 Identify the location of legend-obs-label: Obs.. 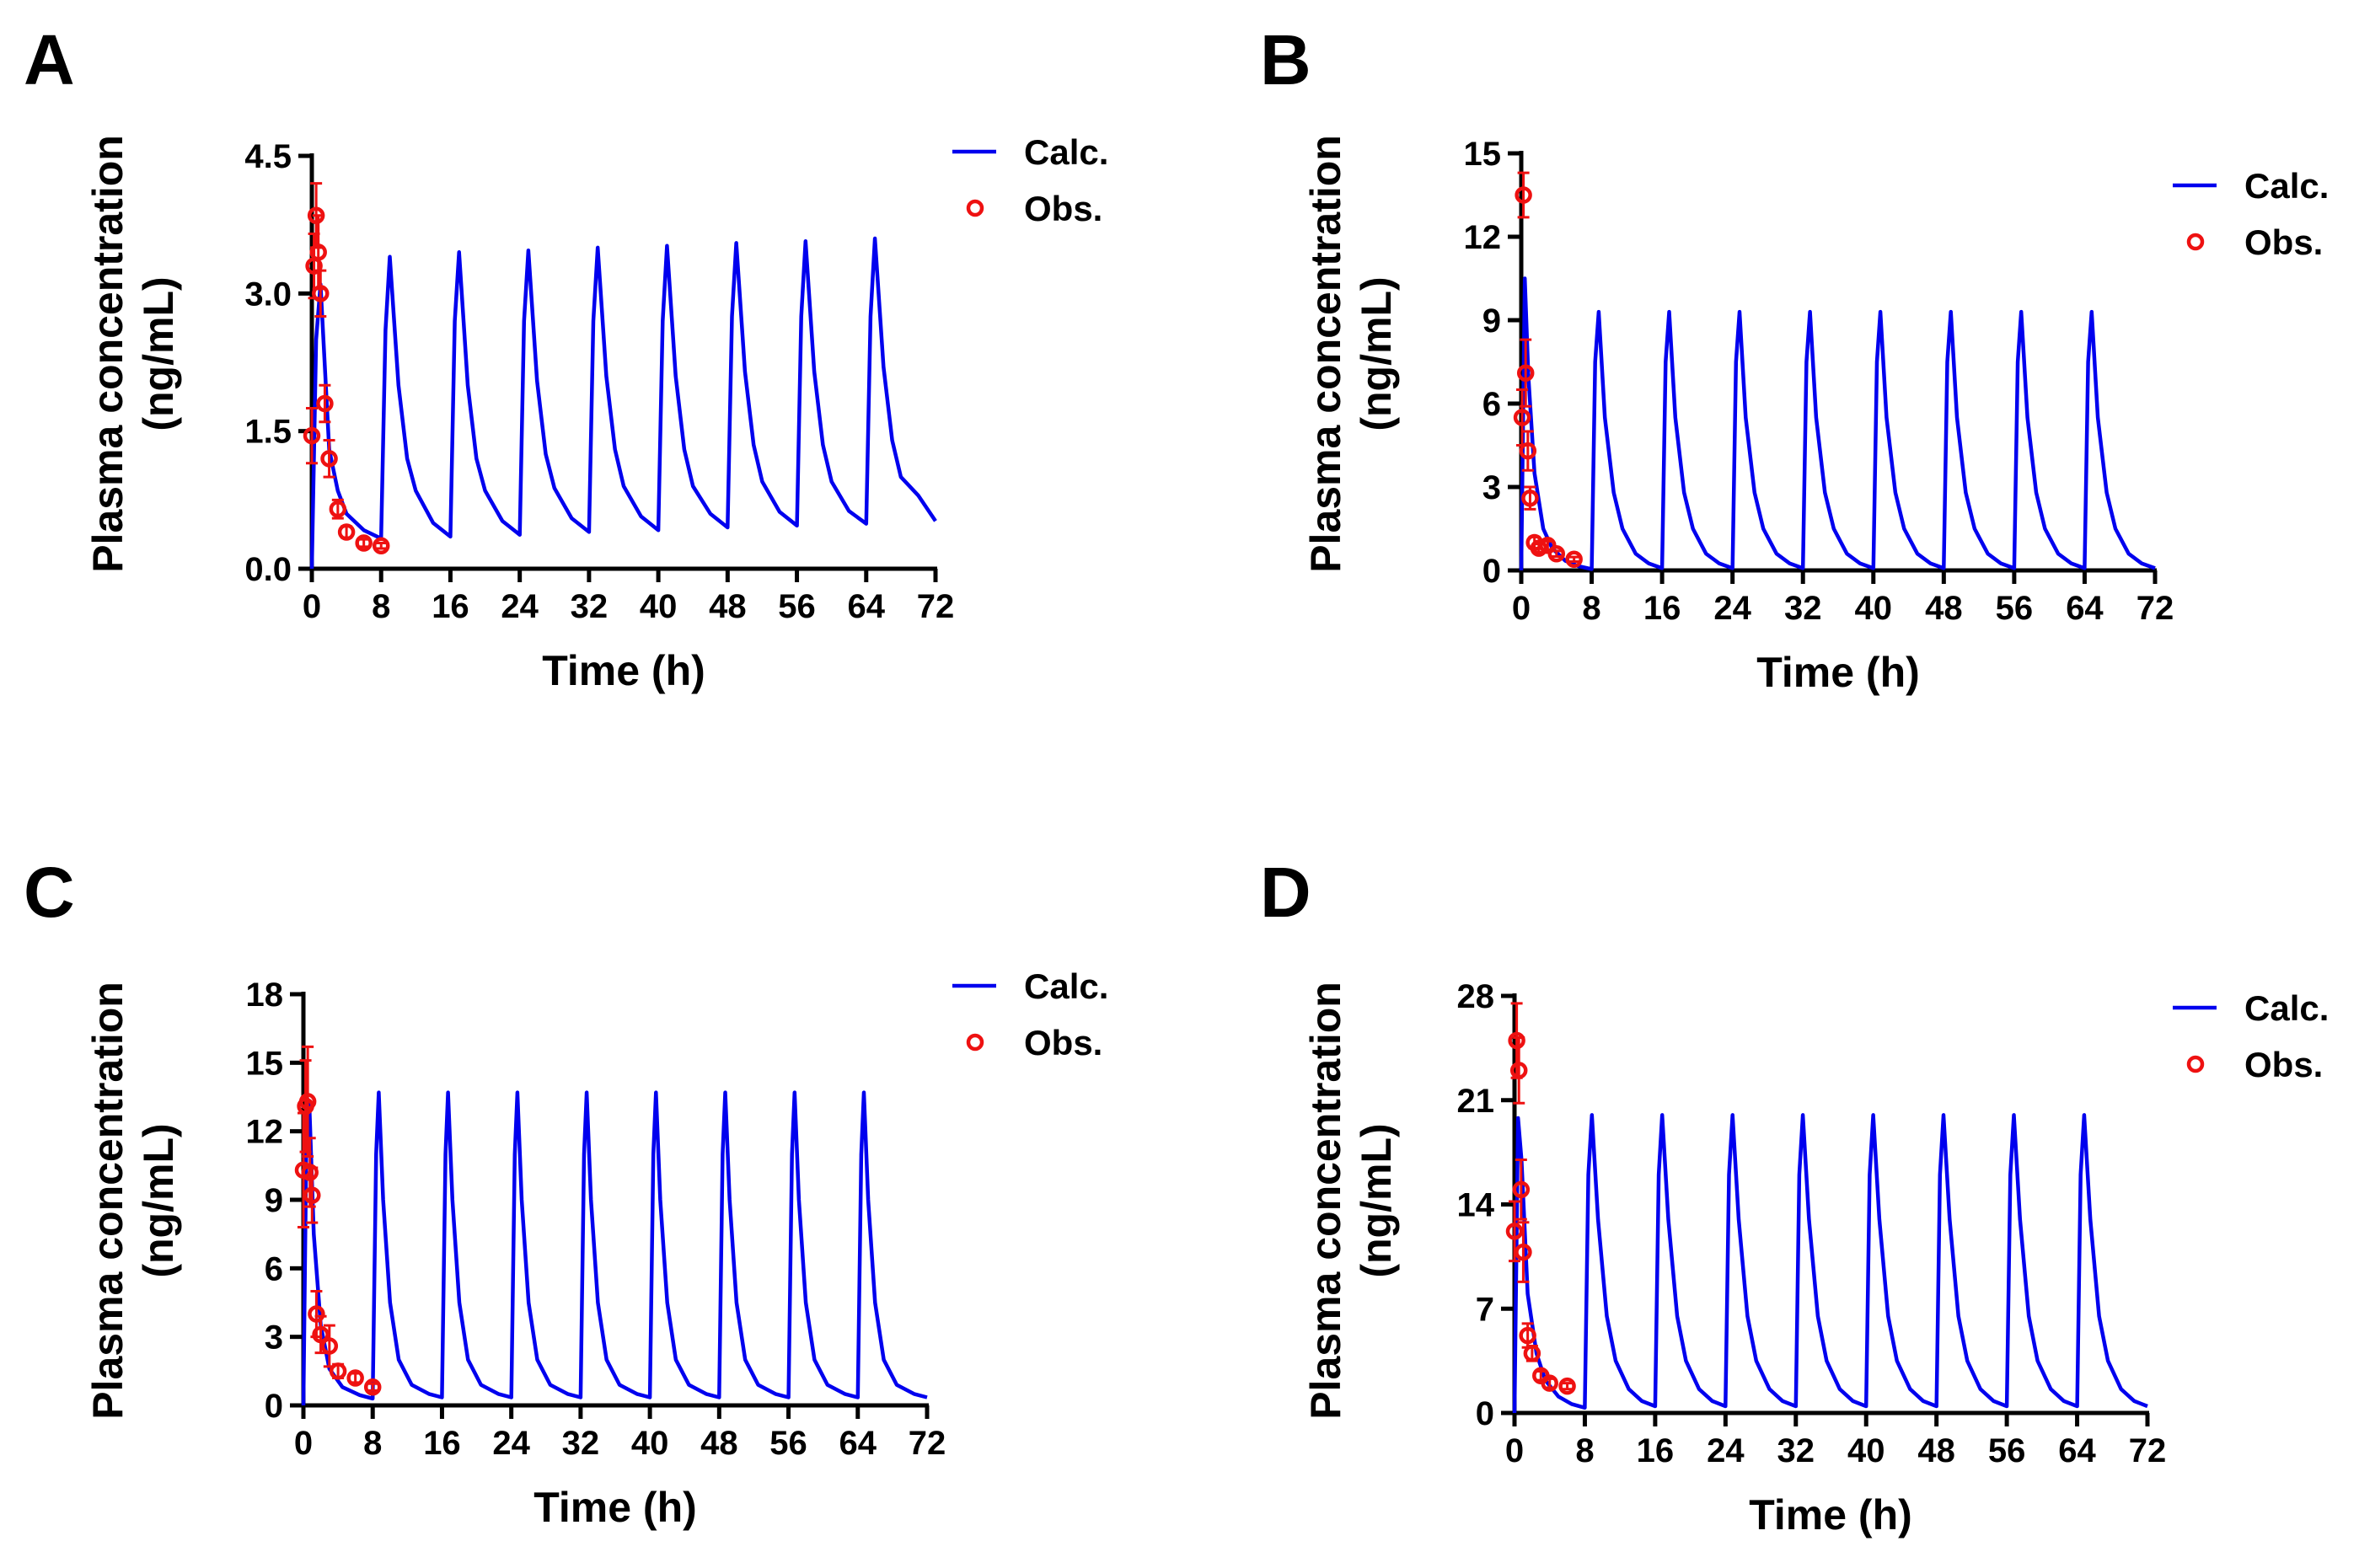
(2283, 242).